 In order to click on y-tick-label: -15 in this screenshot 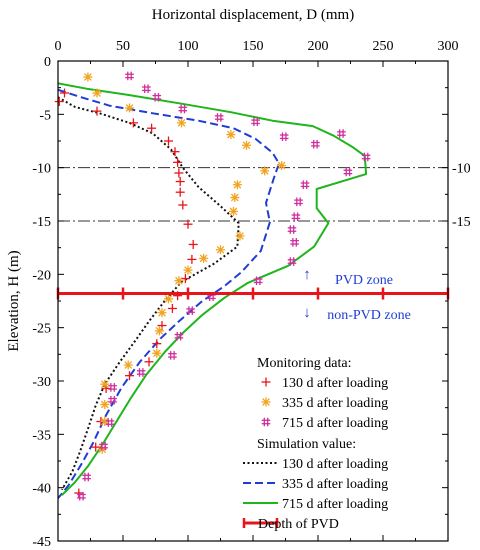, I will do `click(41, 222)`.